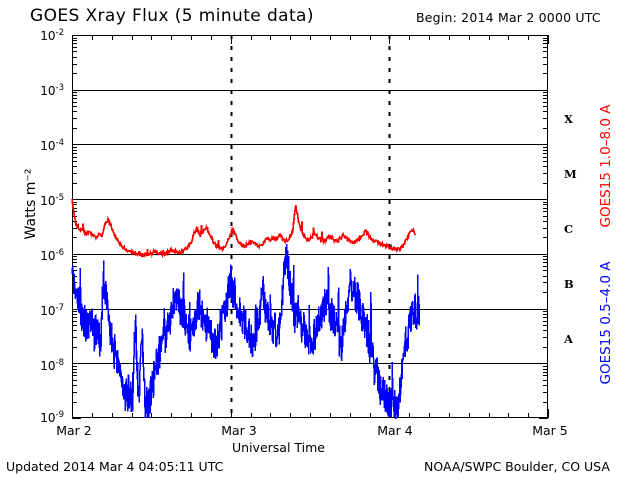 Image resolution: width=640 pixels, height=480 pixels. I want to click on flare-class-label-b: B, so click(569, 284).